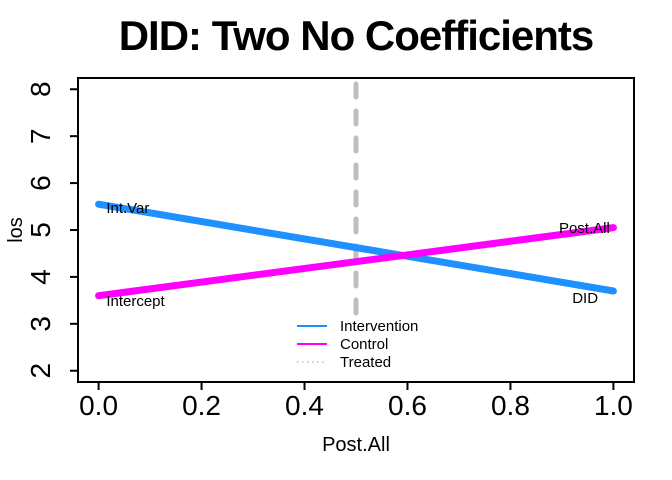  I want to click on series-line-control, so click(356, 262).